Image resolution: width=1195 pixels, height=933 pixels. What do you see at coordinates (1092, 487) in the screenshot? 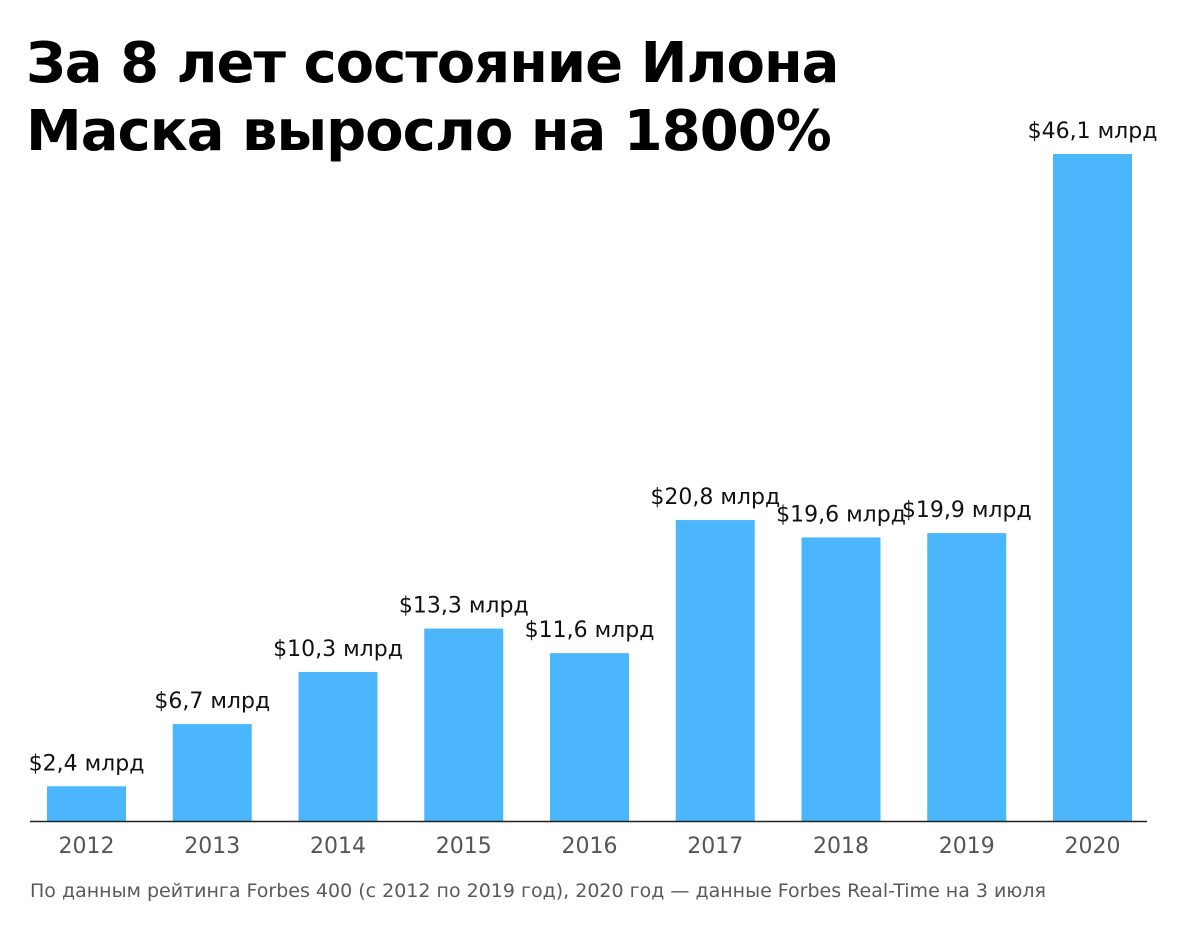
I see `bar-2020` at bounding box center [1092, 487].